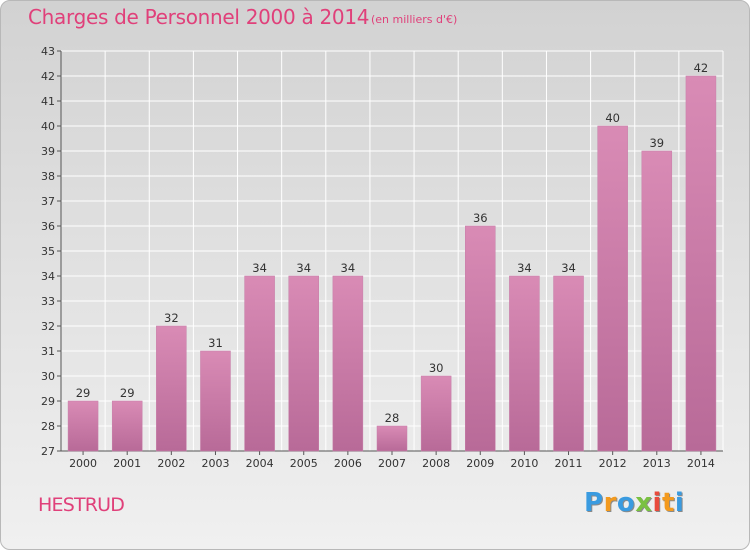 The height and width of the screenshot is (550, 750). Describe the element at coordinates (259, 363) in the screenshot. I see `bar-2004` at that location.